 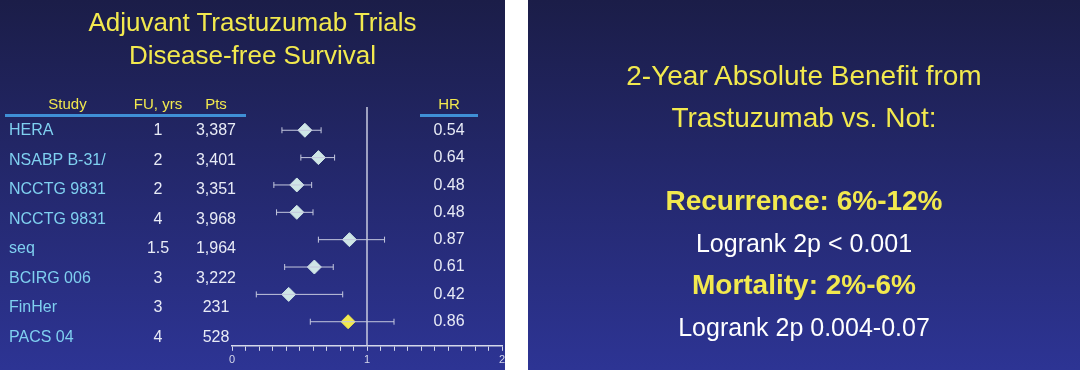 I want to click on text: 1.5, so click(x=158, y=248).